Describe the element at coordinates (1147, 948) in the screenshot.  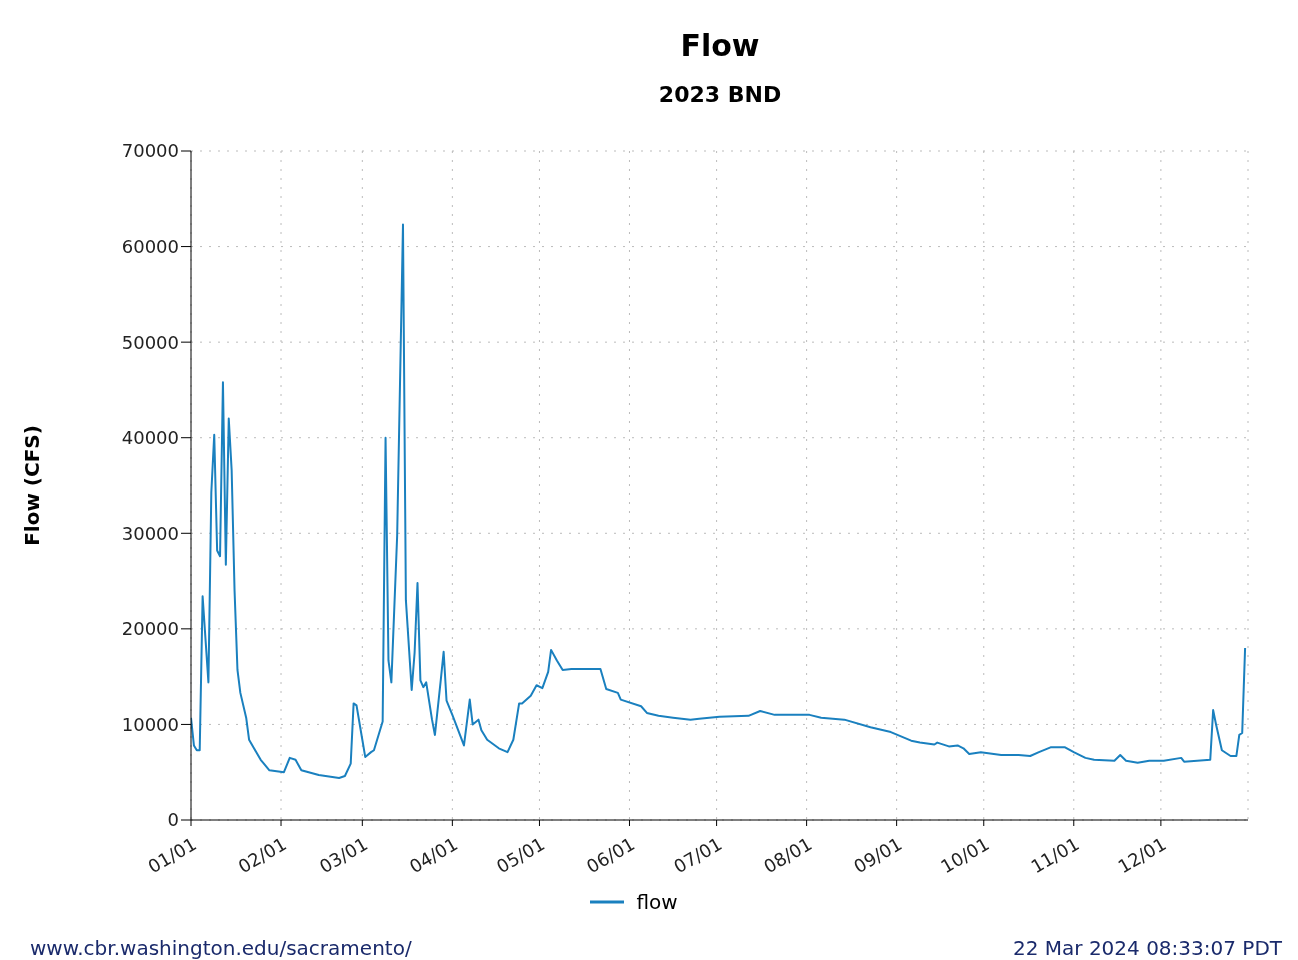
I see `text: 22 Mar 2024 08:33:07 PDT` at that location.